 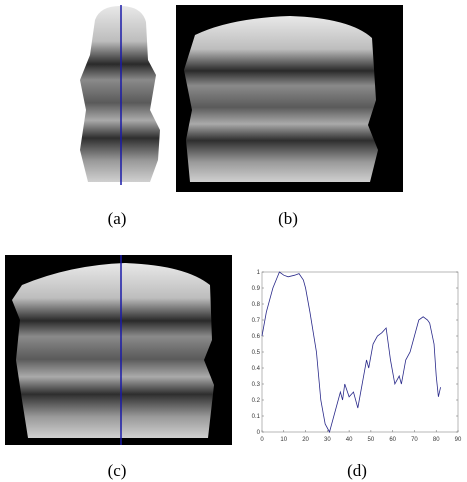 What do you see at coordinates (436, 440) in the screenshot?
I see `x-tick-label: 80` at bounding box center [436, 440].